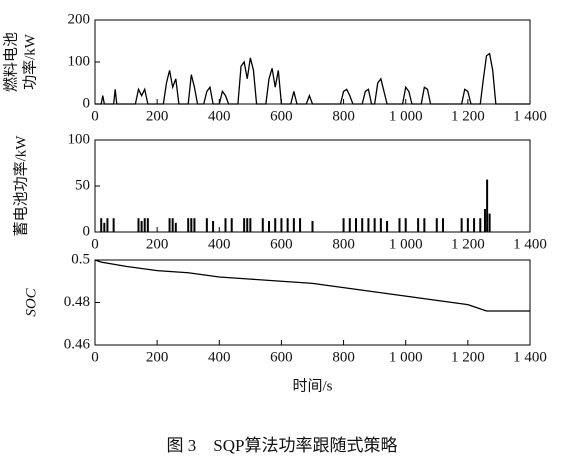 The height and width of the screenshot is (465, 563). I want to click on y-tick-label: 0.46, so click(77, 344).